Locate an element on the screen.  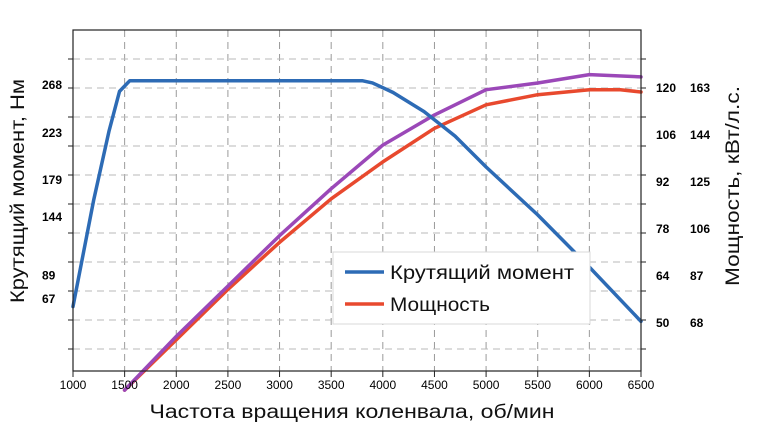
right-tick-label-kw: 78 is located at coordinates (663, 229).